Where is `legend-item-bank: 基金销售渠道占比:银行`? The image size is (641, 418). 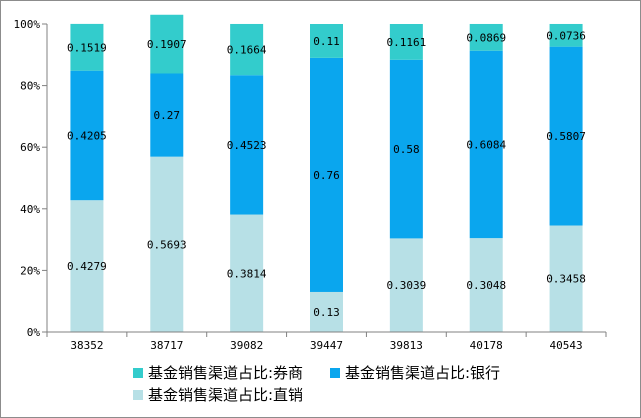 legend-item-bank: 基金销售渠道占比:银行 is located at coordinates (415, 372).